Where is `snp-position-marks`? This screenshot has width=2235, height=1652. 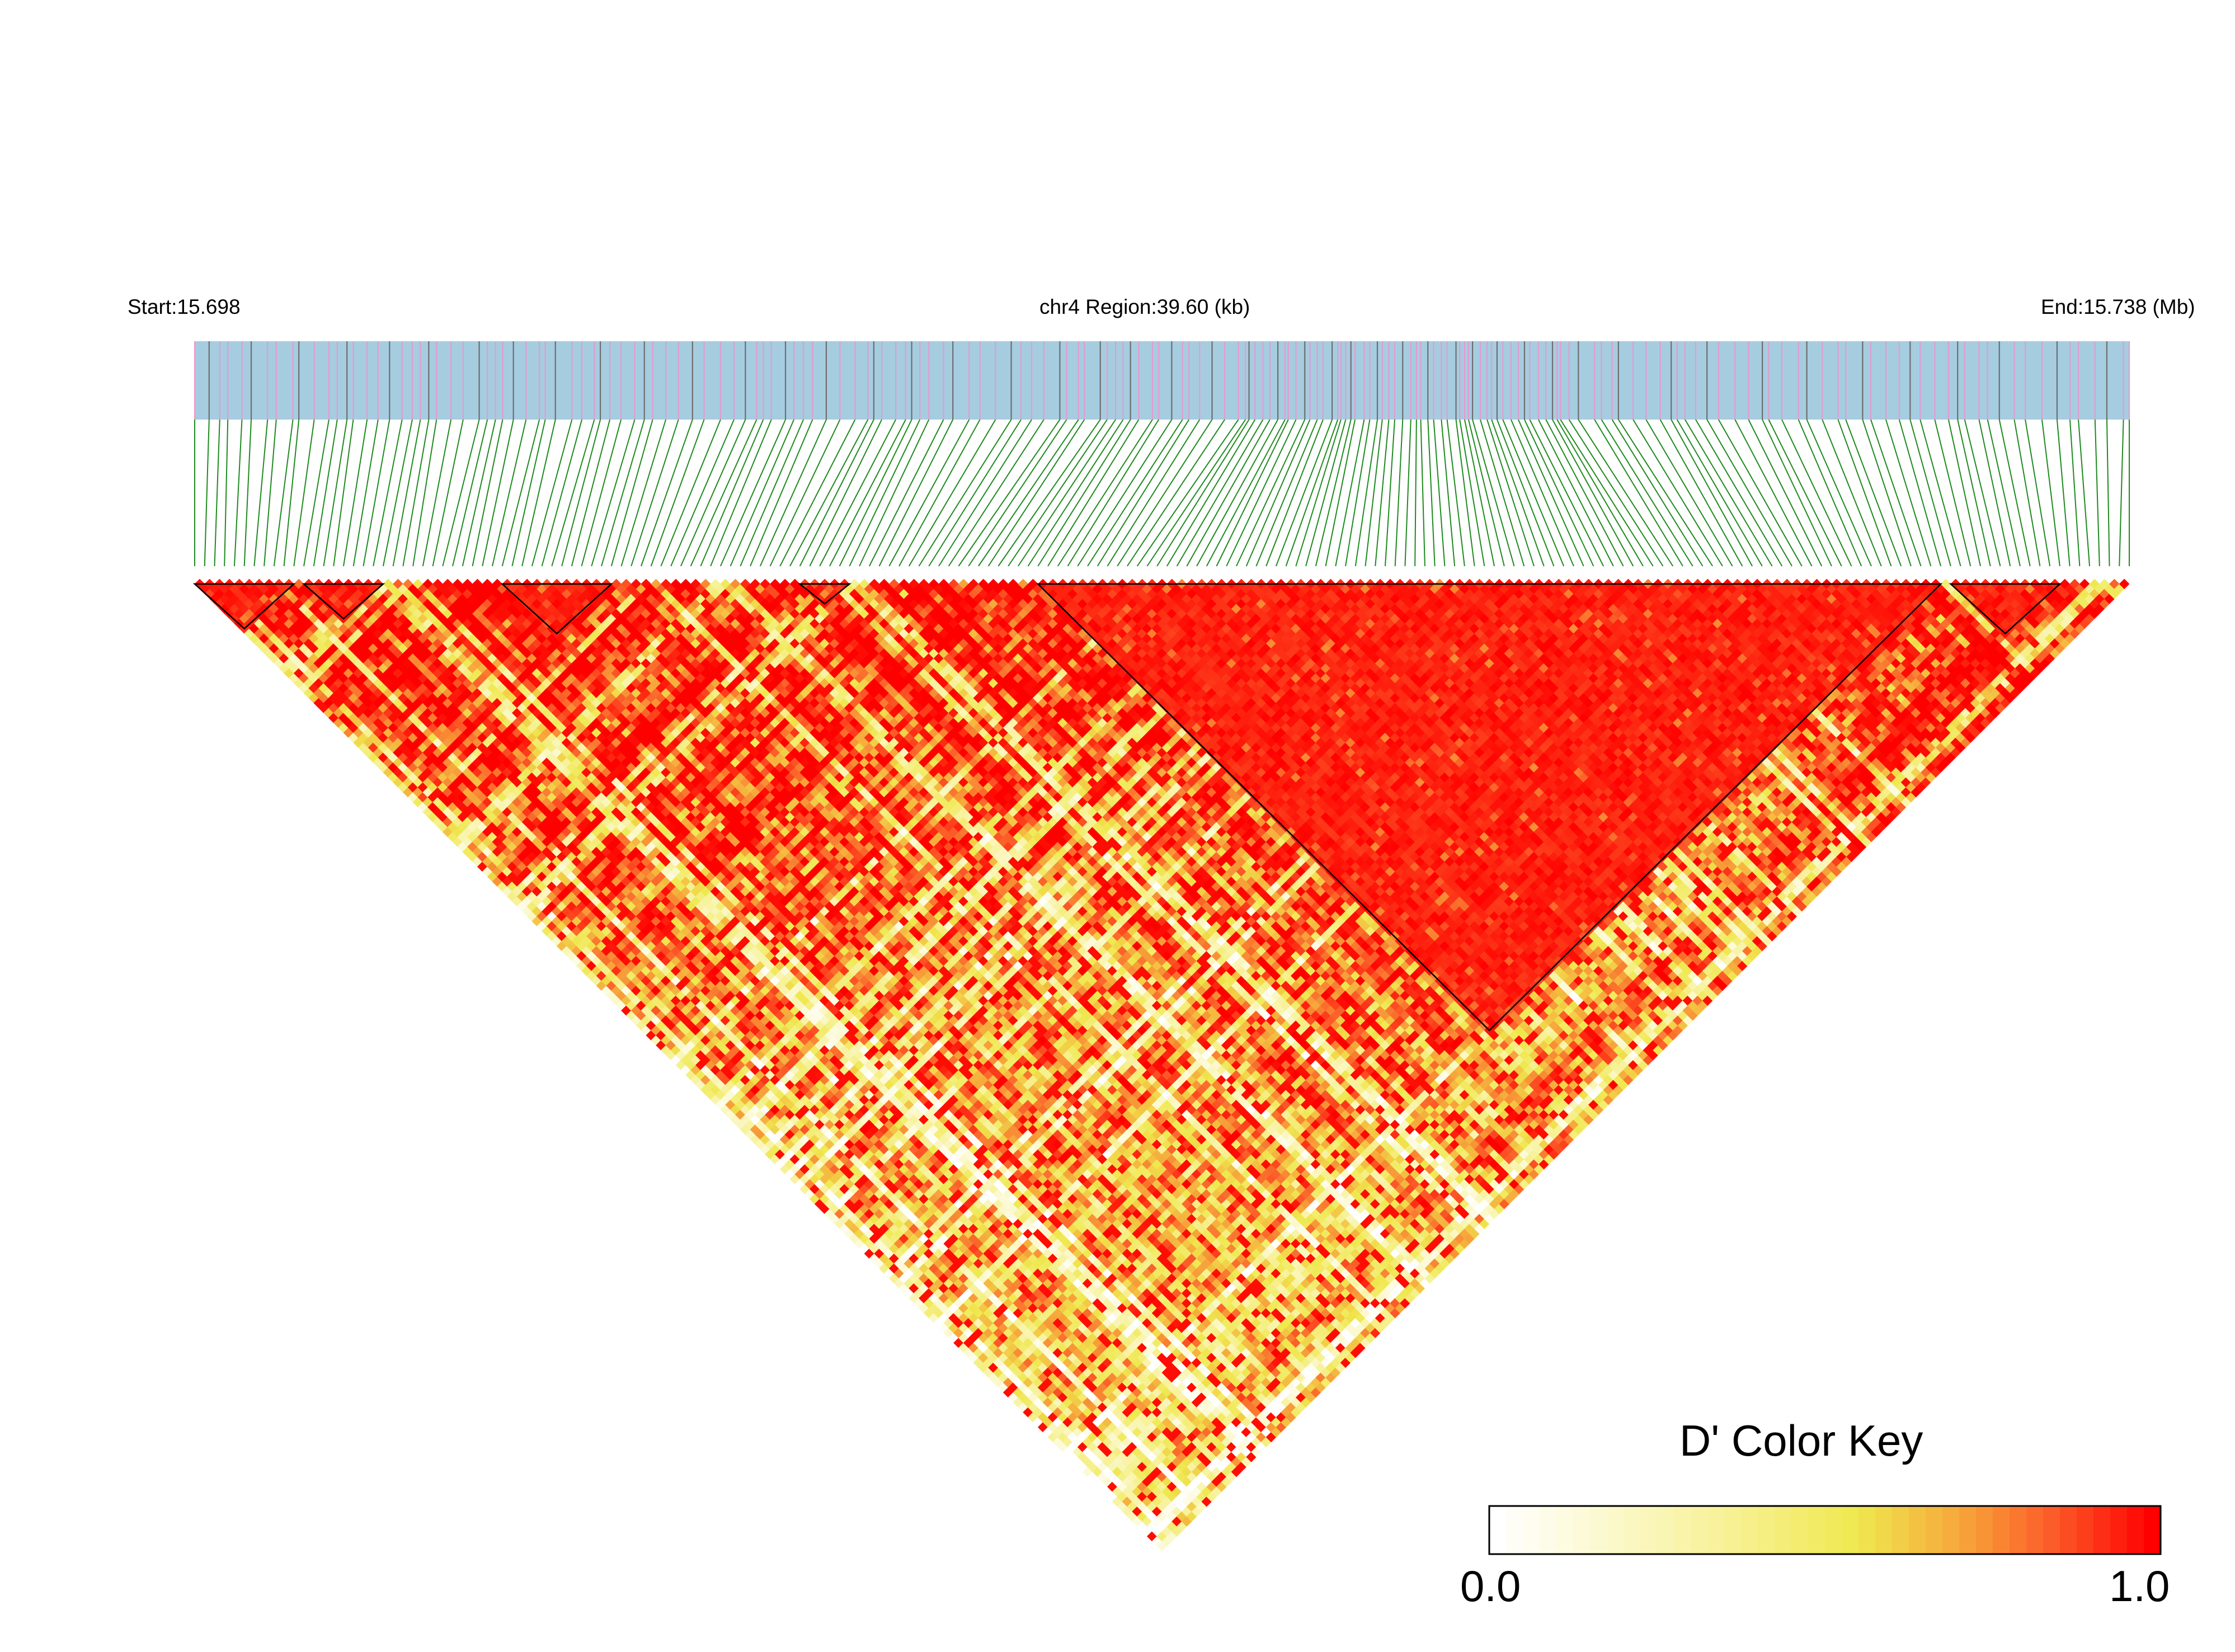 snp-position-marks is located at coordinates (1162, 381).